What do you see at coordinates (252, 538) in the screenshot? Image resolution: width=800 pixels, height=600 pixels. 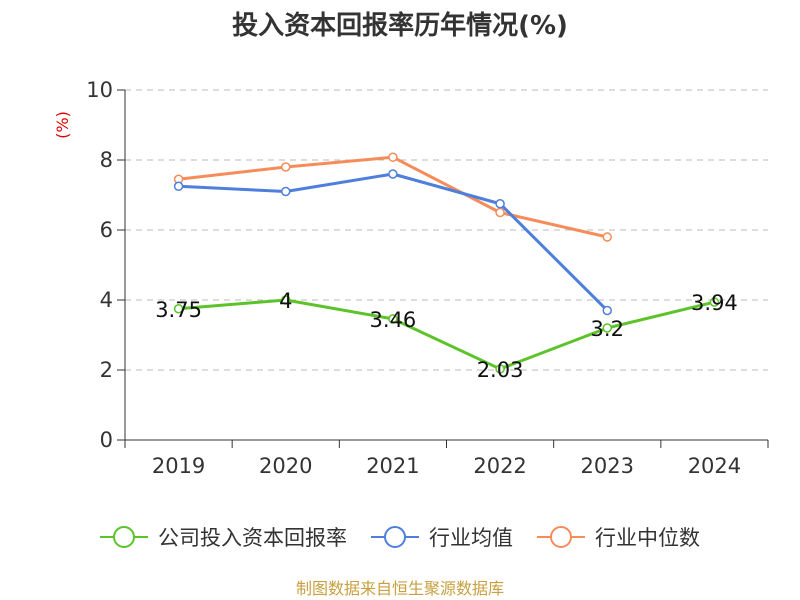 I see `legend-label: 公司投入资本回报率` at bounding box center [252, 538].